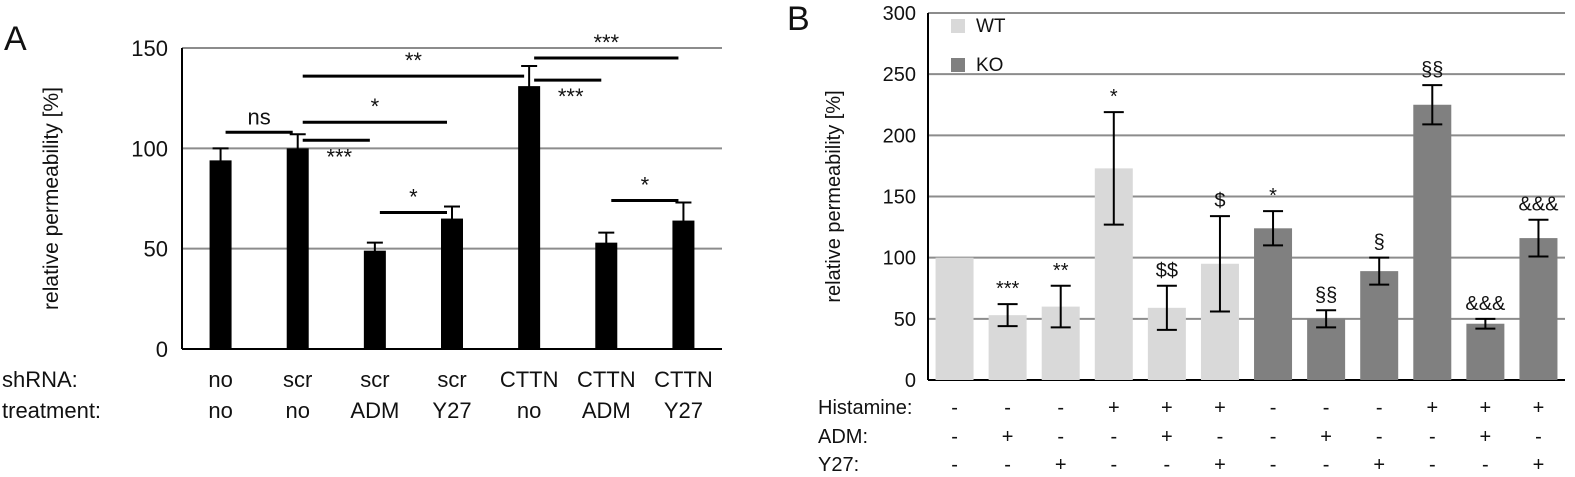  What do you see at coordinates (899, 259) in the screenshot?
I see `panel-b-y-tick-label: 100` at bounding box center [899, 259].